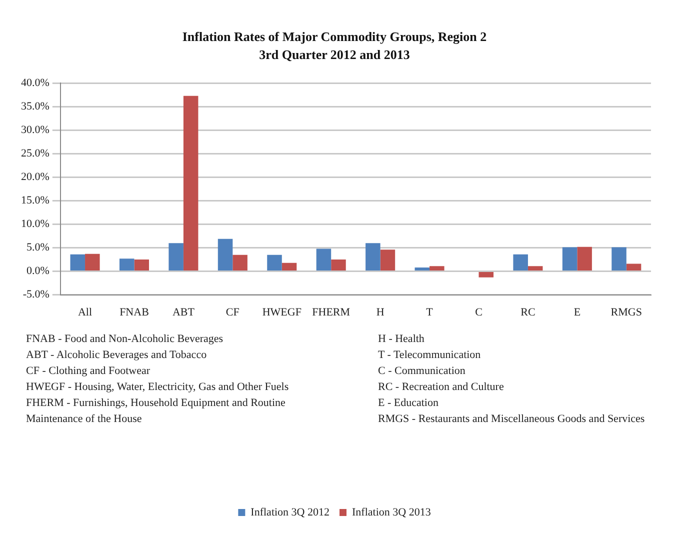 The width and height of the screenshot is (679, 540). What do you see at coordinates (89, 371) in the screenshot?
I see `text: CF - Clothing and Footwear` at bounding box center [89, 371].